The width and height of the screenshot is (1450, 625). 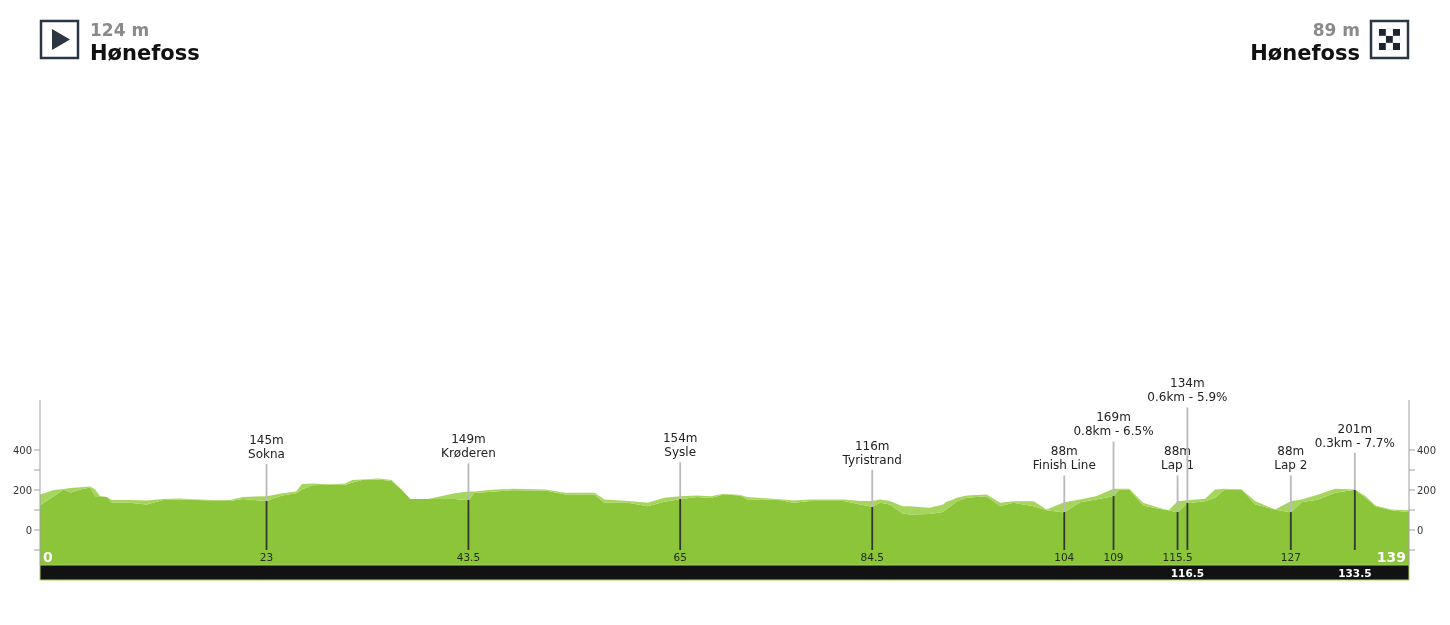 I want to click on y-tick-label: 200, so click(x=22, y=490).